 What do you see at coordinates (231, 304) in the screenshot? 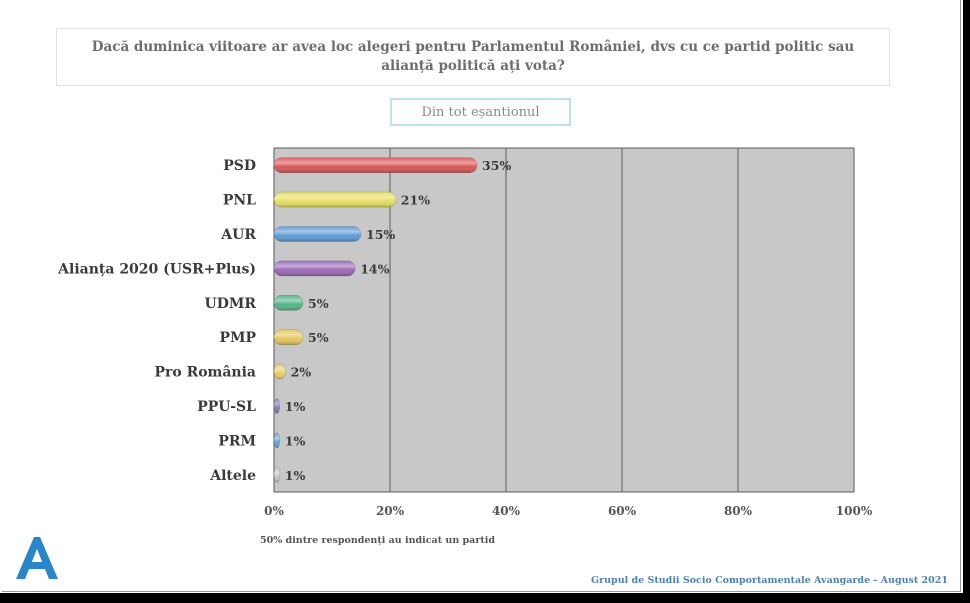
I see `category-label: UDMR` at bounding box center [231, 304].